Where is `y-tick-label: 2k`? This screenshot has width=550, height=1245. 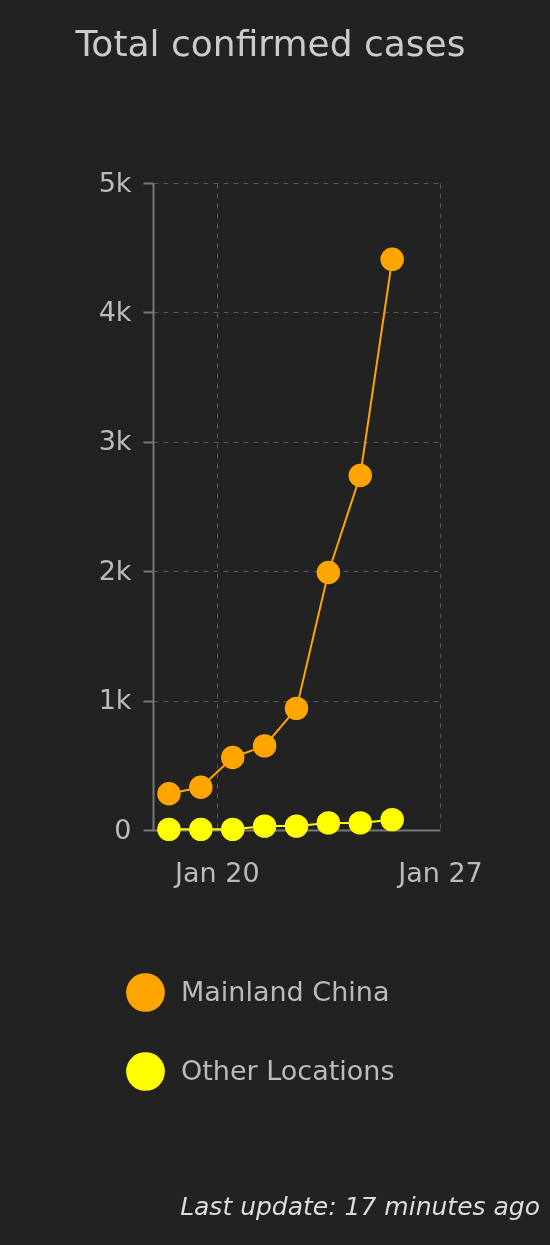
y-tick-label: 2k is located at coordinates (115, 570).